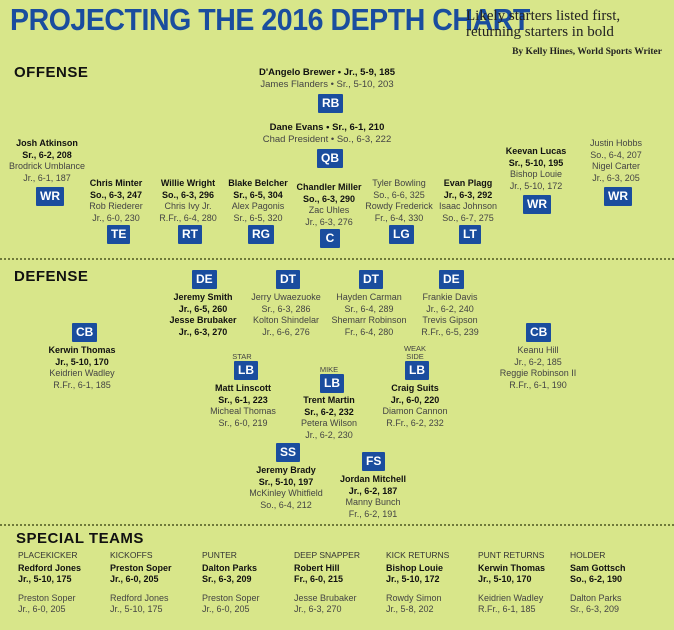 The image size is (674, 630). What do you see at coordinates (50, 196) in the screenshot?
I see `wr-left-badge: WR` at bounding box center [50, 196].